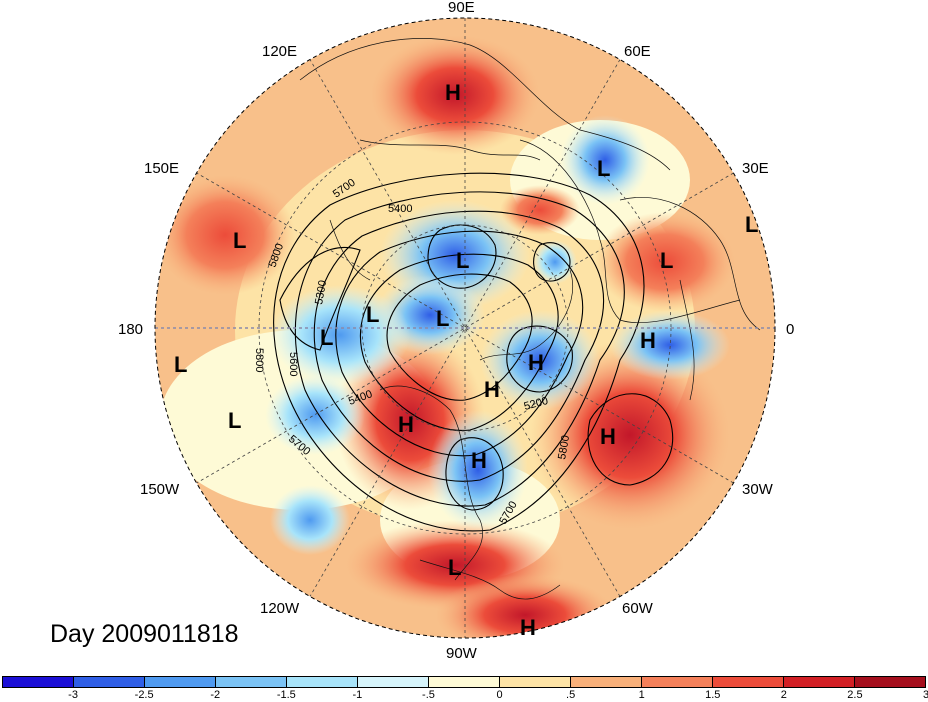 This screenshot has height=702, width=928. Describe the element at coordinates (400, 209) in the screenshot. I see `contour-label: 5400` at that location.